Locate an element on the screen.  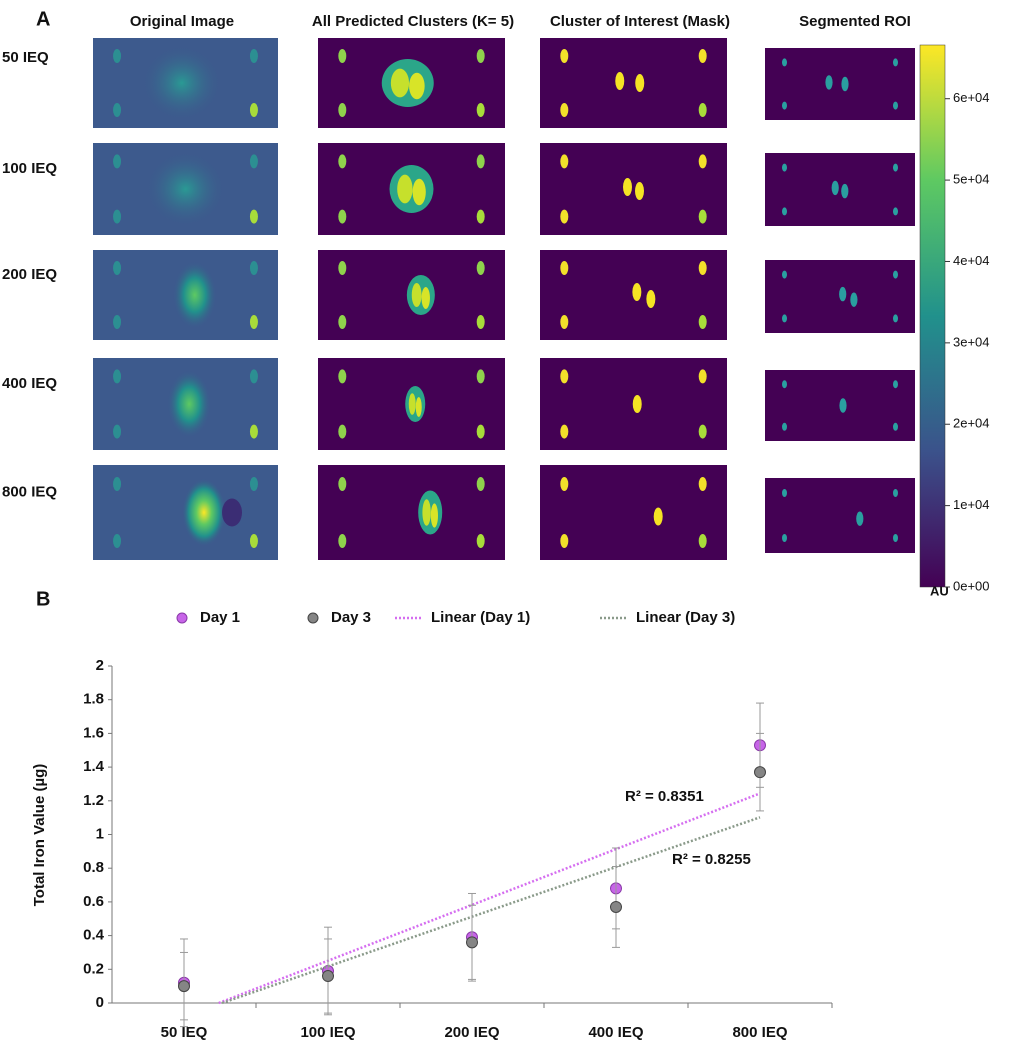
y-axis-title: Total Iron Value (µg) is located at coordinates (39, 835).